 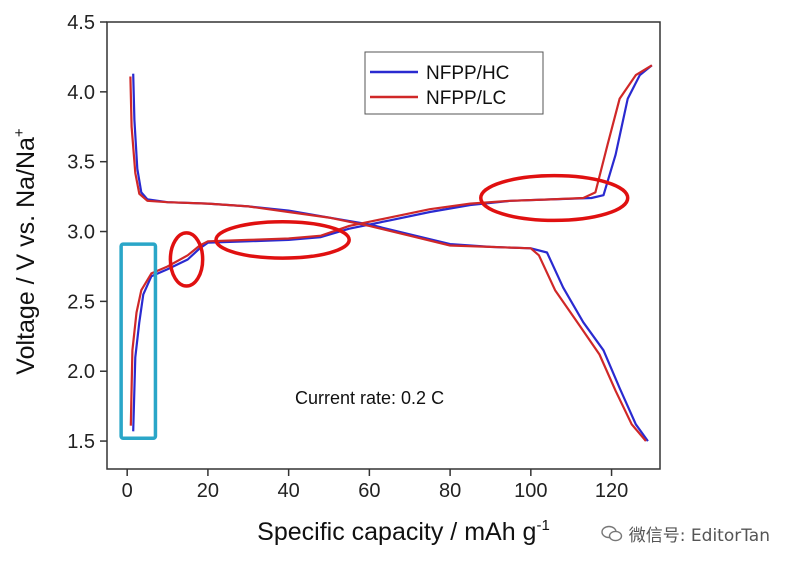 I want to click on x-tick-label: 60, so click(x=369, y=491).